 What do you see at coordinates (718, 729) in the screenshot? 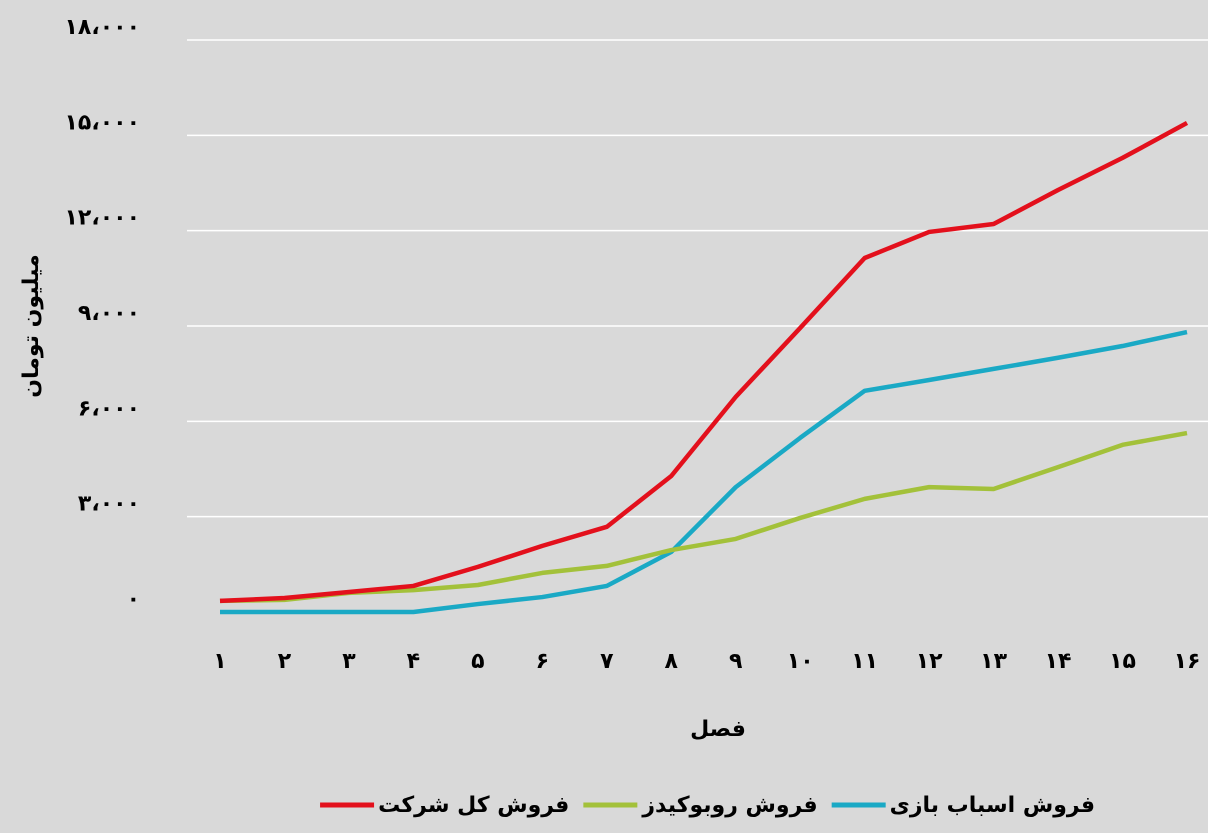
I see `x-axis-label: فصل` at bounding box center [718, 729].